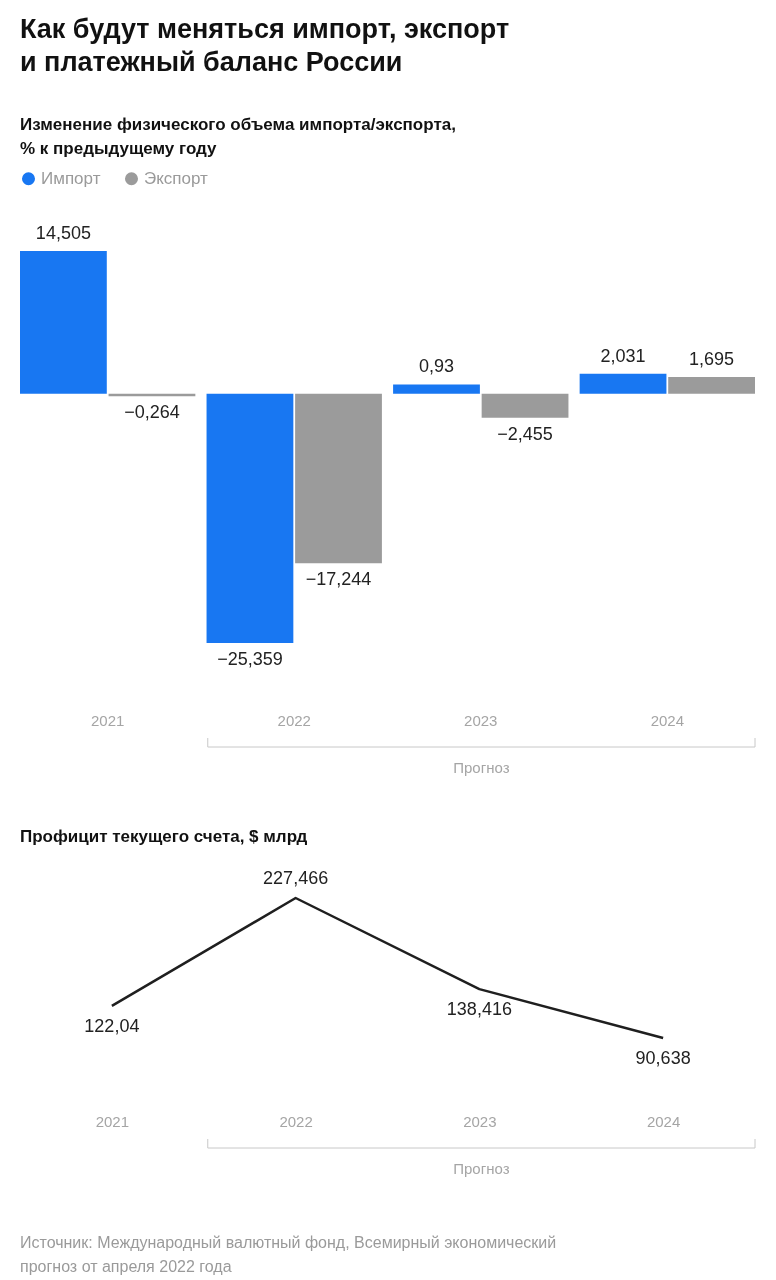 This screenshot has width=776, height=1280. What do you see at coordinates (663, 1058) in the screenshot?
I see `data-label: 90,638` at bounding box center [663, 1058].